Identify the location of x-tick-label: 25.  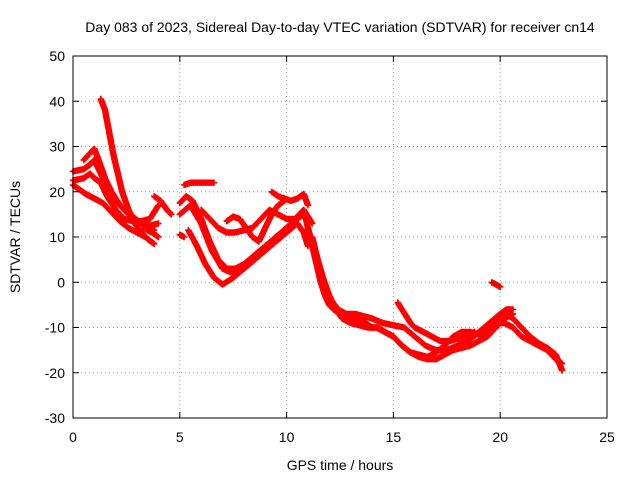
(607, 437).